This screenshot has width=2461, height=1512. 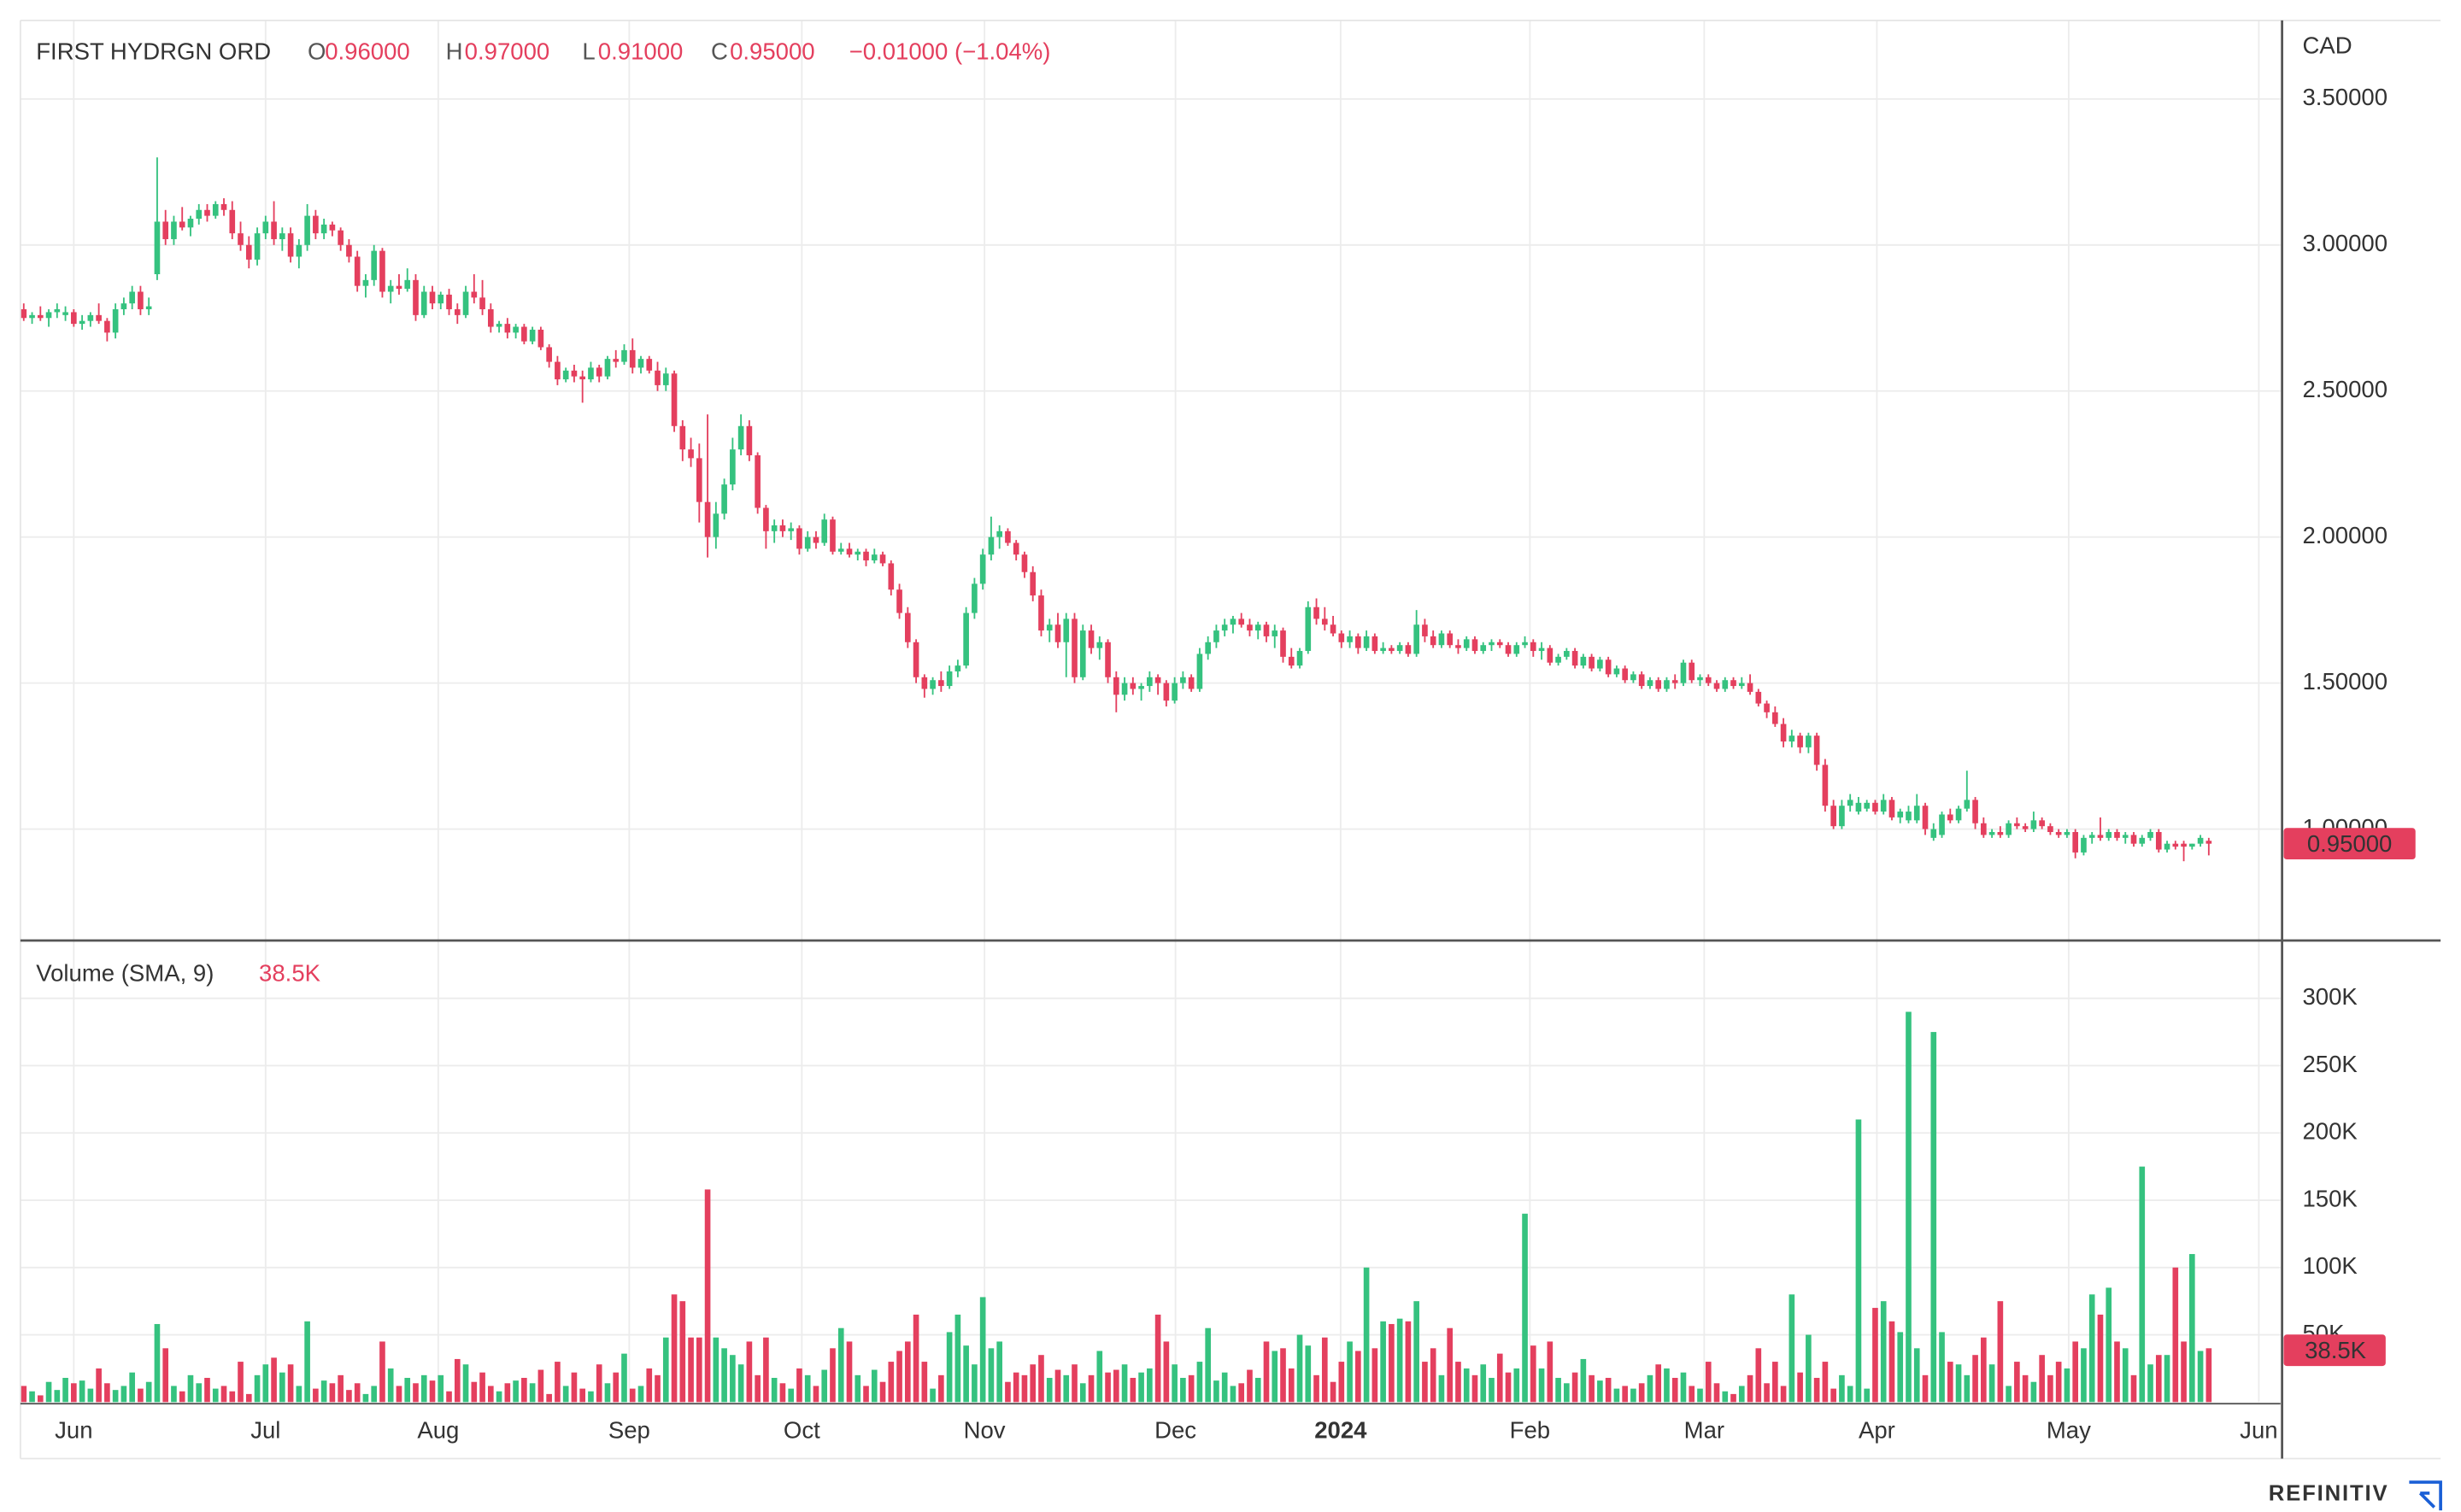 What do you see at coordinates (507, 51) in the screenshot?
I see `ohlc-value: 0.97000` at bounding box center [507, 51].